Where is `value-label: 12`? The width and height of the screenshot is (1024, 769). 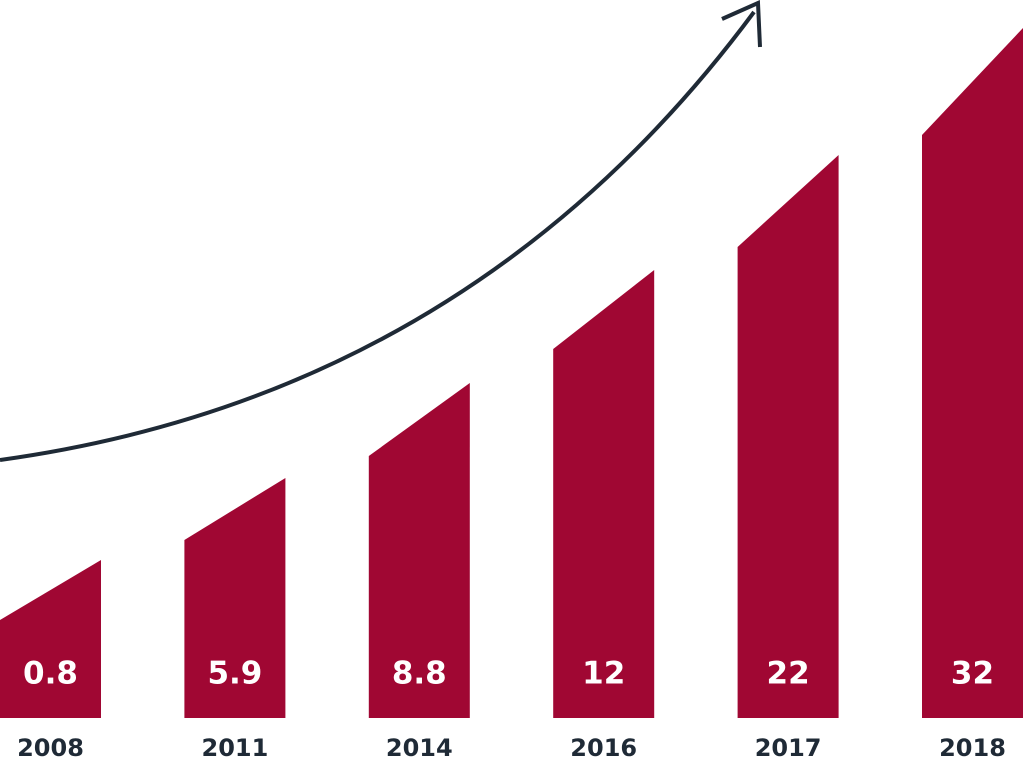
value-label: 12 is located at coordinates (603, 674).